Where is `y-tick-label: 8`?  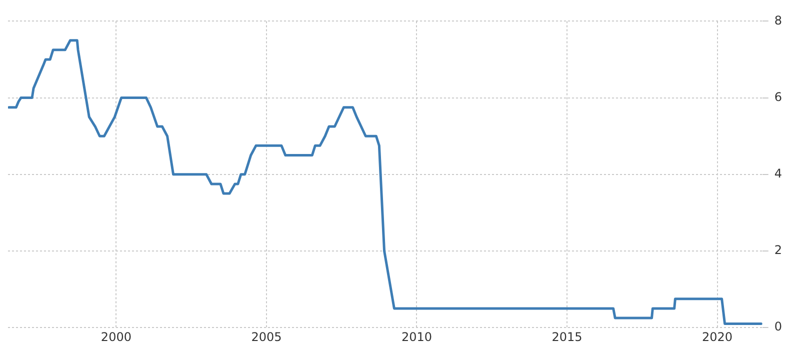
y-tick-label: 8 is located at coordinates (778, 20).